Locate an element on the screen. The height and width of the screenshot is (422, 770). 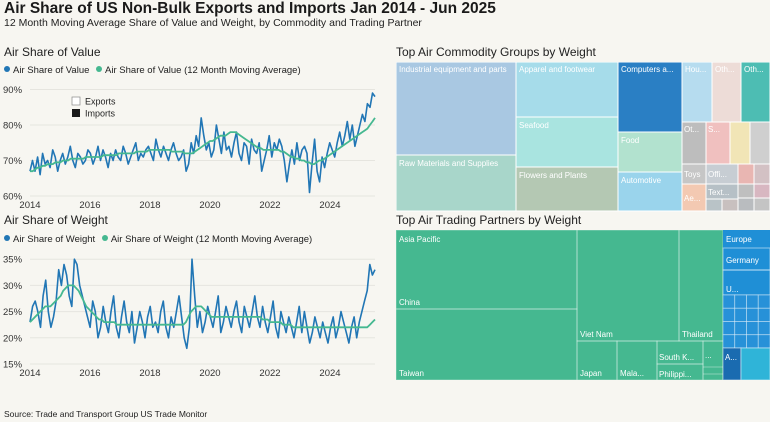
svg-text: Toys is located at coordinates (692, 174).